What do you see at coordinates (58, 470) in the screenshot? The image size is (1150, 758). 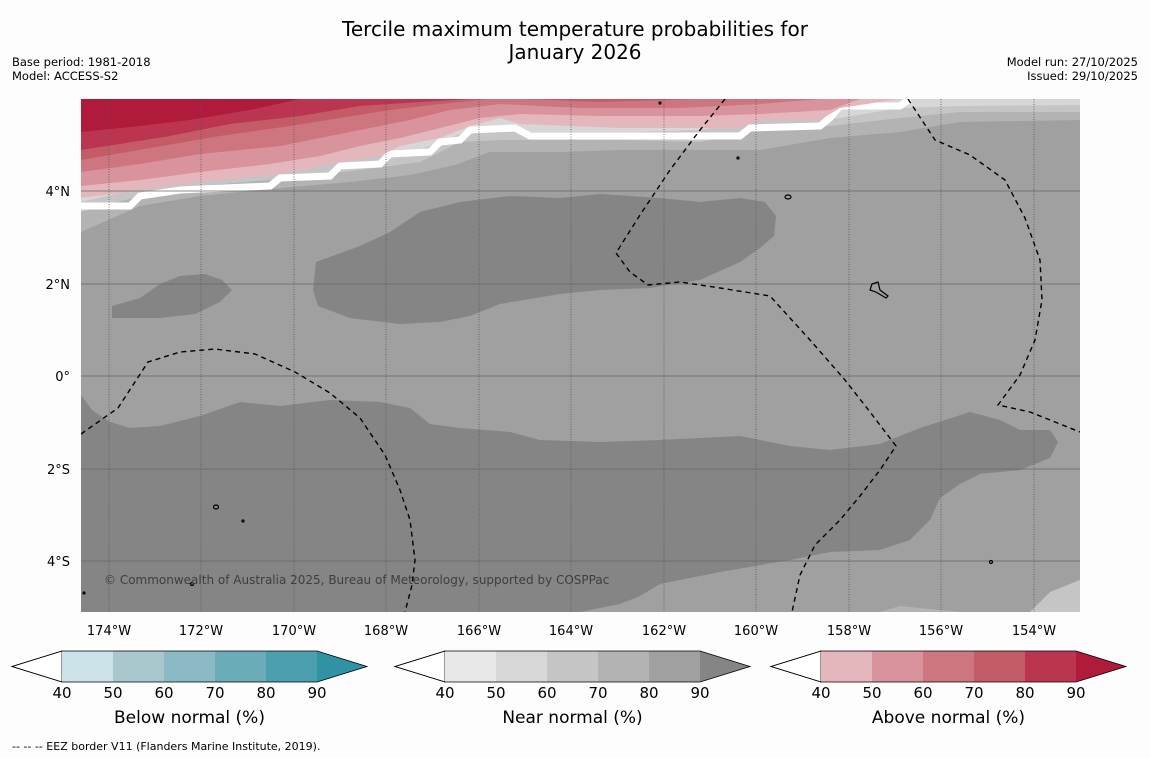 I see `lat-label: 2°S` at bounding box center [58, 470].